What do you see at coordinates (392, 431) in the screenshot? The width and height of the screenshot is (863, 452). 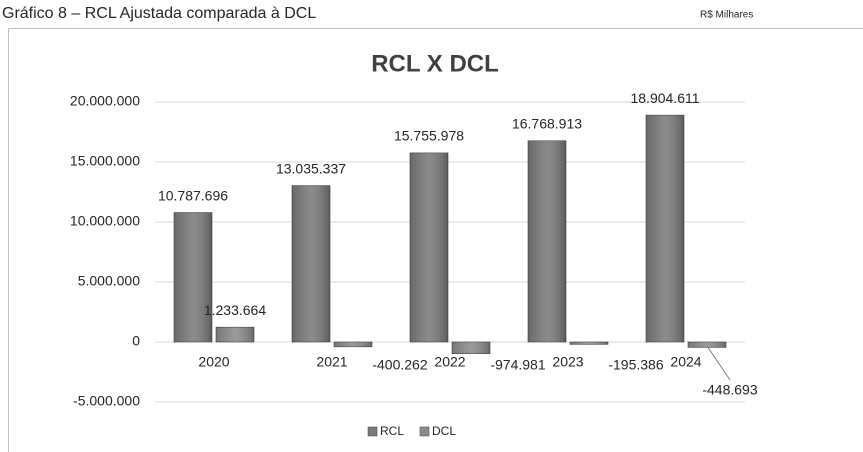 I see `legend-label: RCL` at bounding box center [392, 431].